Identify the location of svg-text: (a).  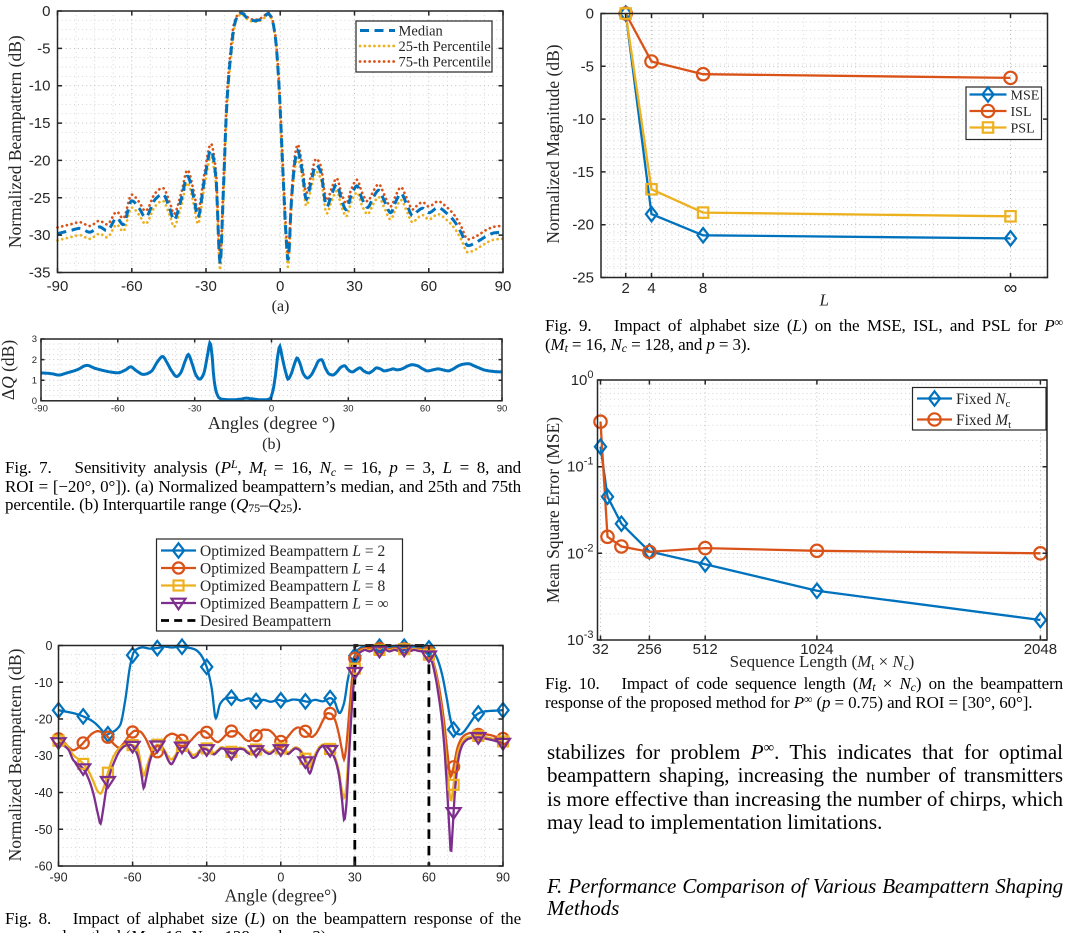
(281, 306).